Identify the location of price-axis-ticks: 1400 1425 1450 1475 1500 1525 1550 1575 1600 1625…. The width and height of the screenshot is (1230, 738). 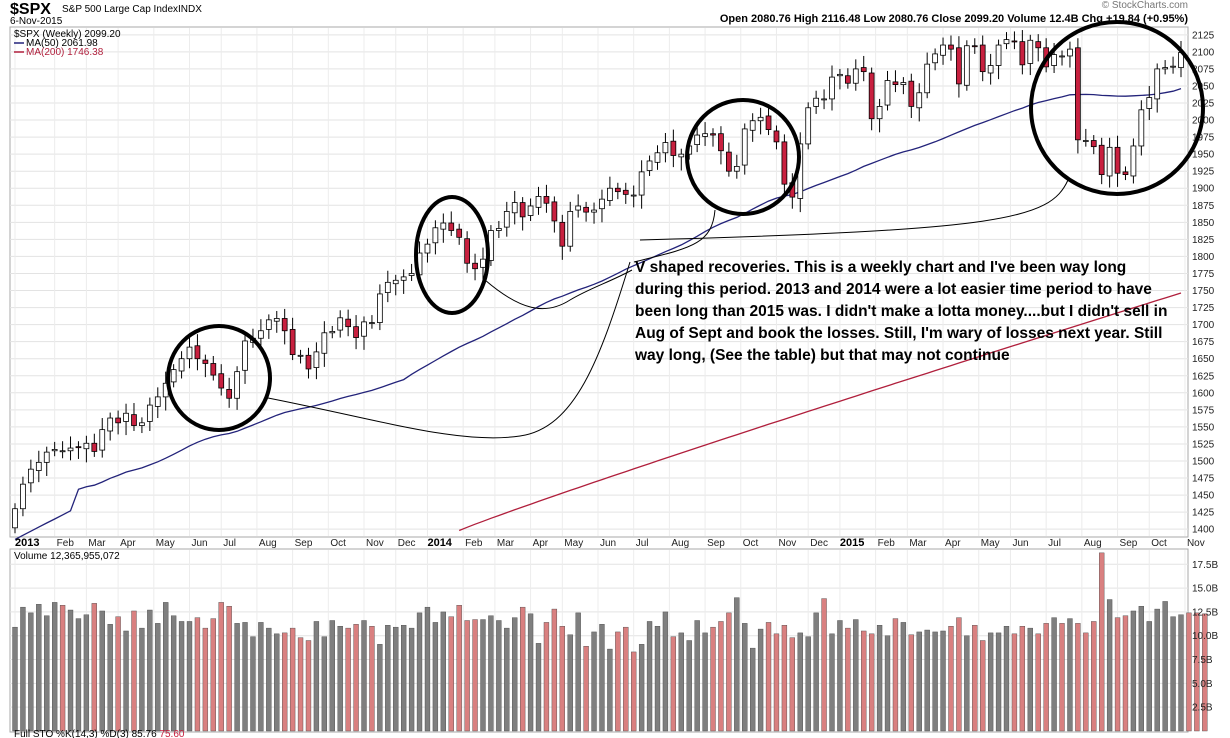
(1203, 282).